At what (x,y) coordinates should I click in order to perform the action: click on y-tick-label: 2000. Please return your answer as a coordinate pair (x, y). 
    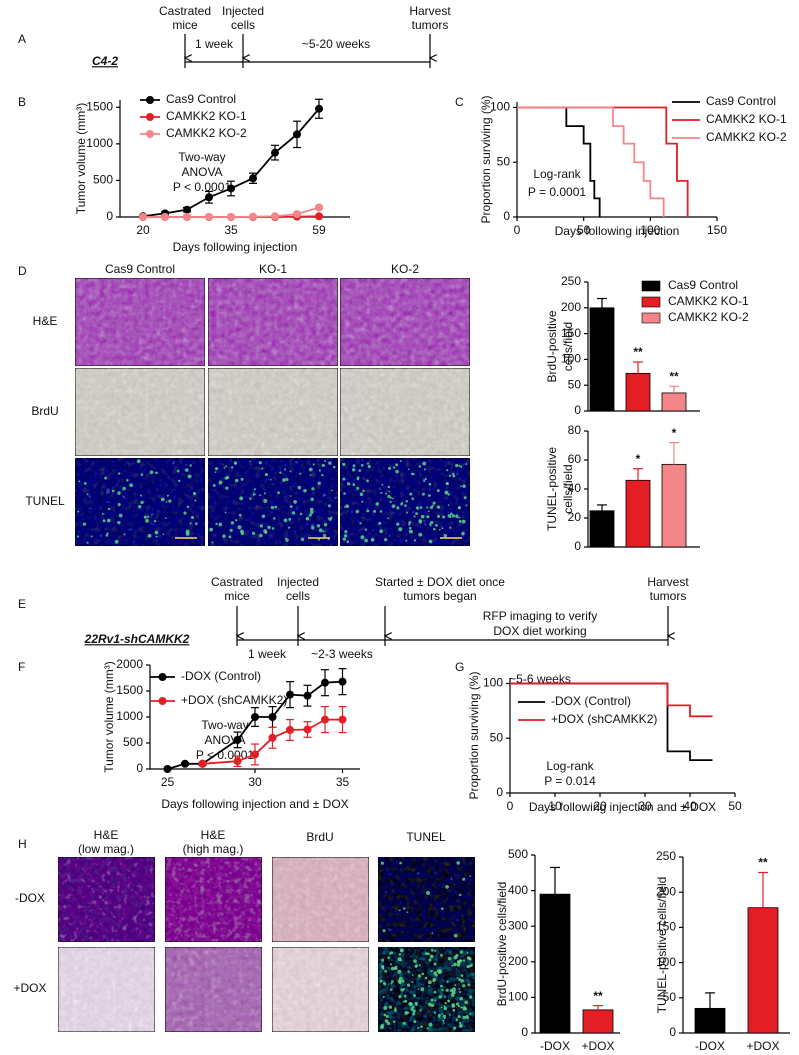
    Looking at the image, I should click on (129, 664).